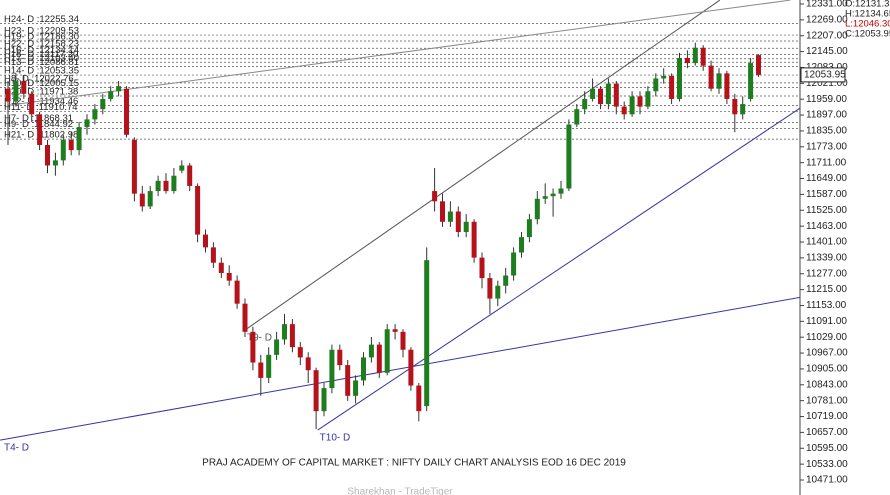 The height and width of the screenshot is (495, 890). I want to click on ohlc-readout: L:12046.30, so click(867, 24).